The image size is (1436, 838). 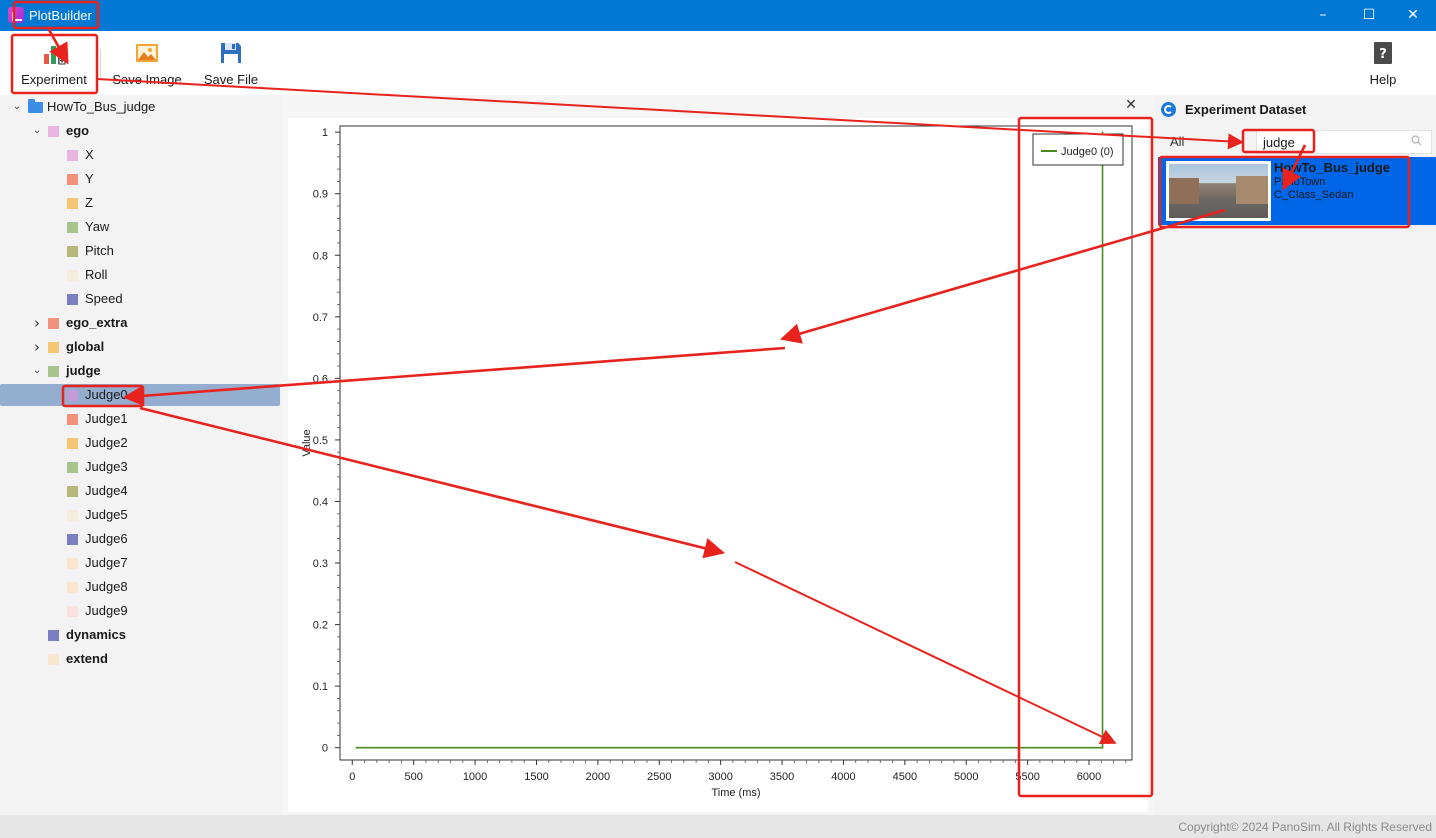 I want to click on y-tick-label: 0, so click(x=325, y=749).